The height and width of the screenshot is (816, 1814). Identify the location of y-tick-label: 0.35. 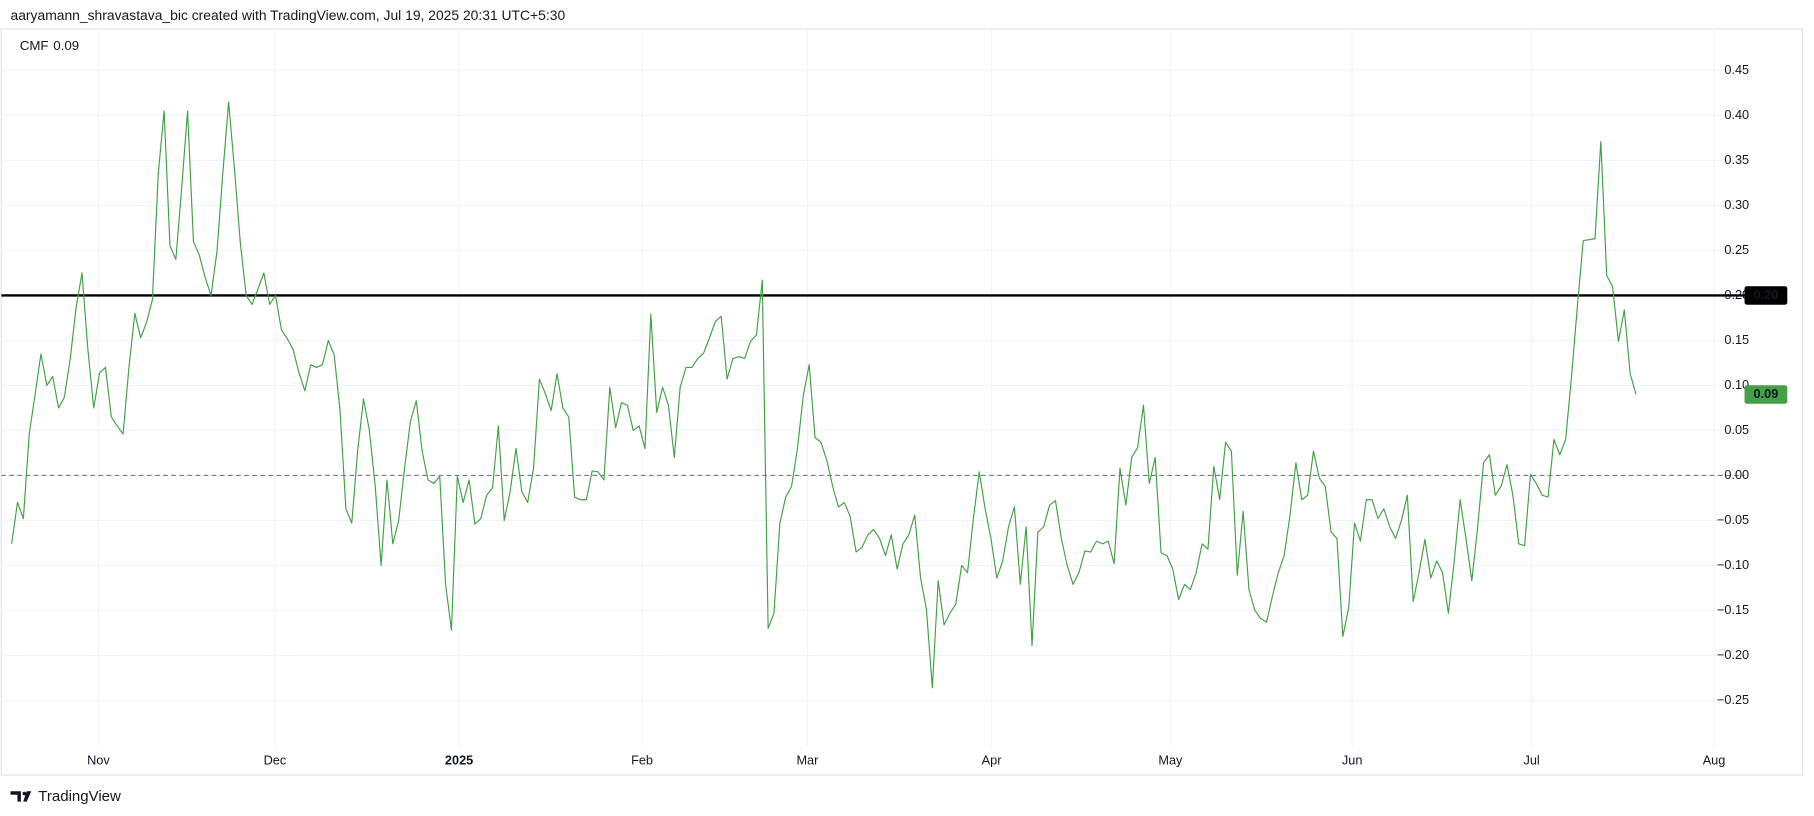
(1736, 159).